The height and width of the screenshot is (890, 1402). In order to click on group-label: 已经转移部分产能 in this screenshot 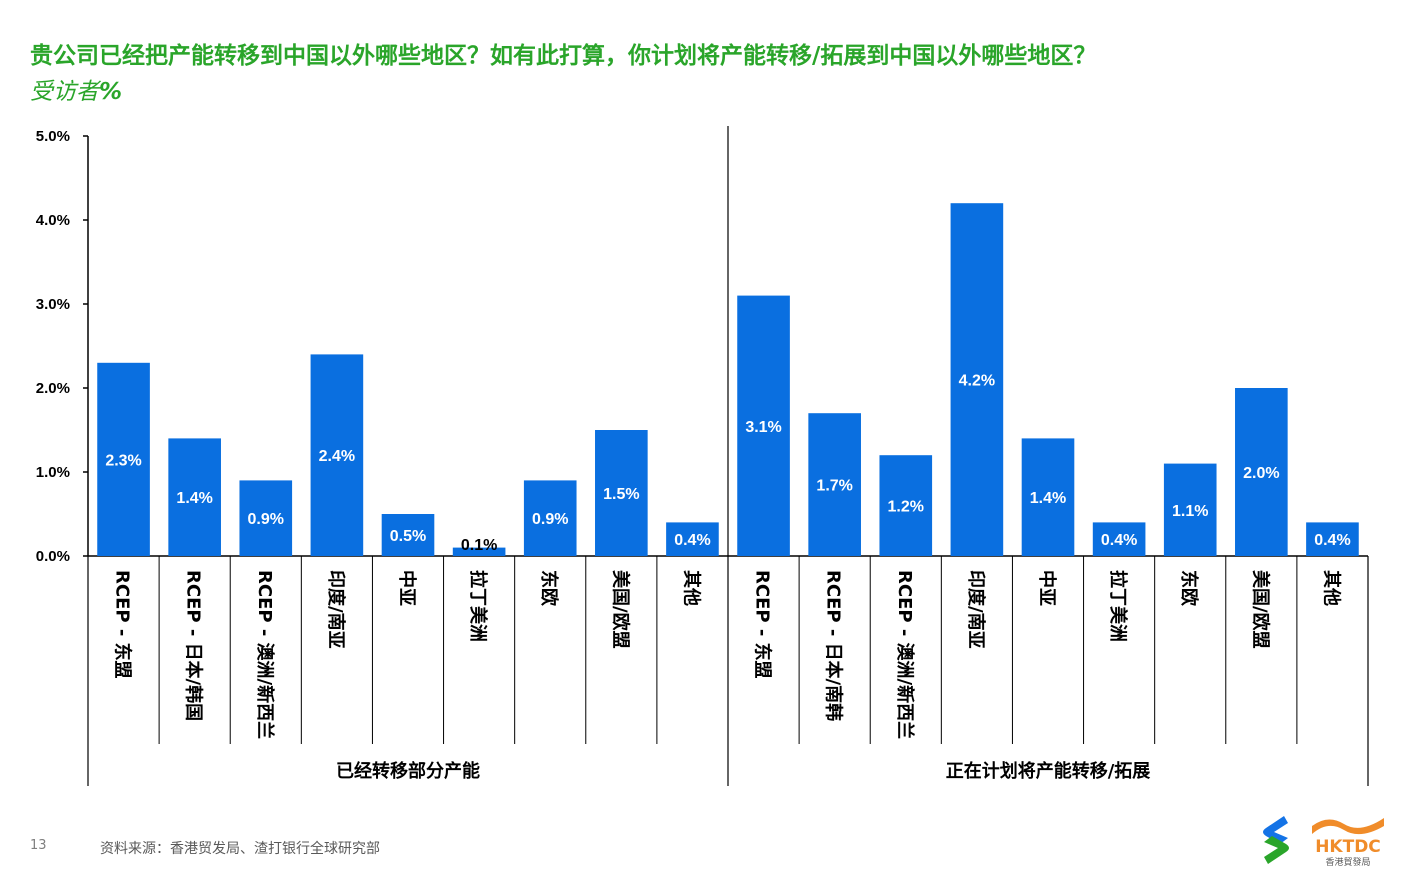, I will do `click(408, 771)`.